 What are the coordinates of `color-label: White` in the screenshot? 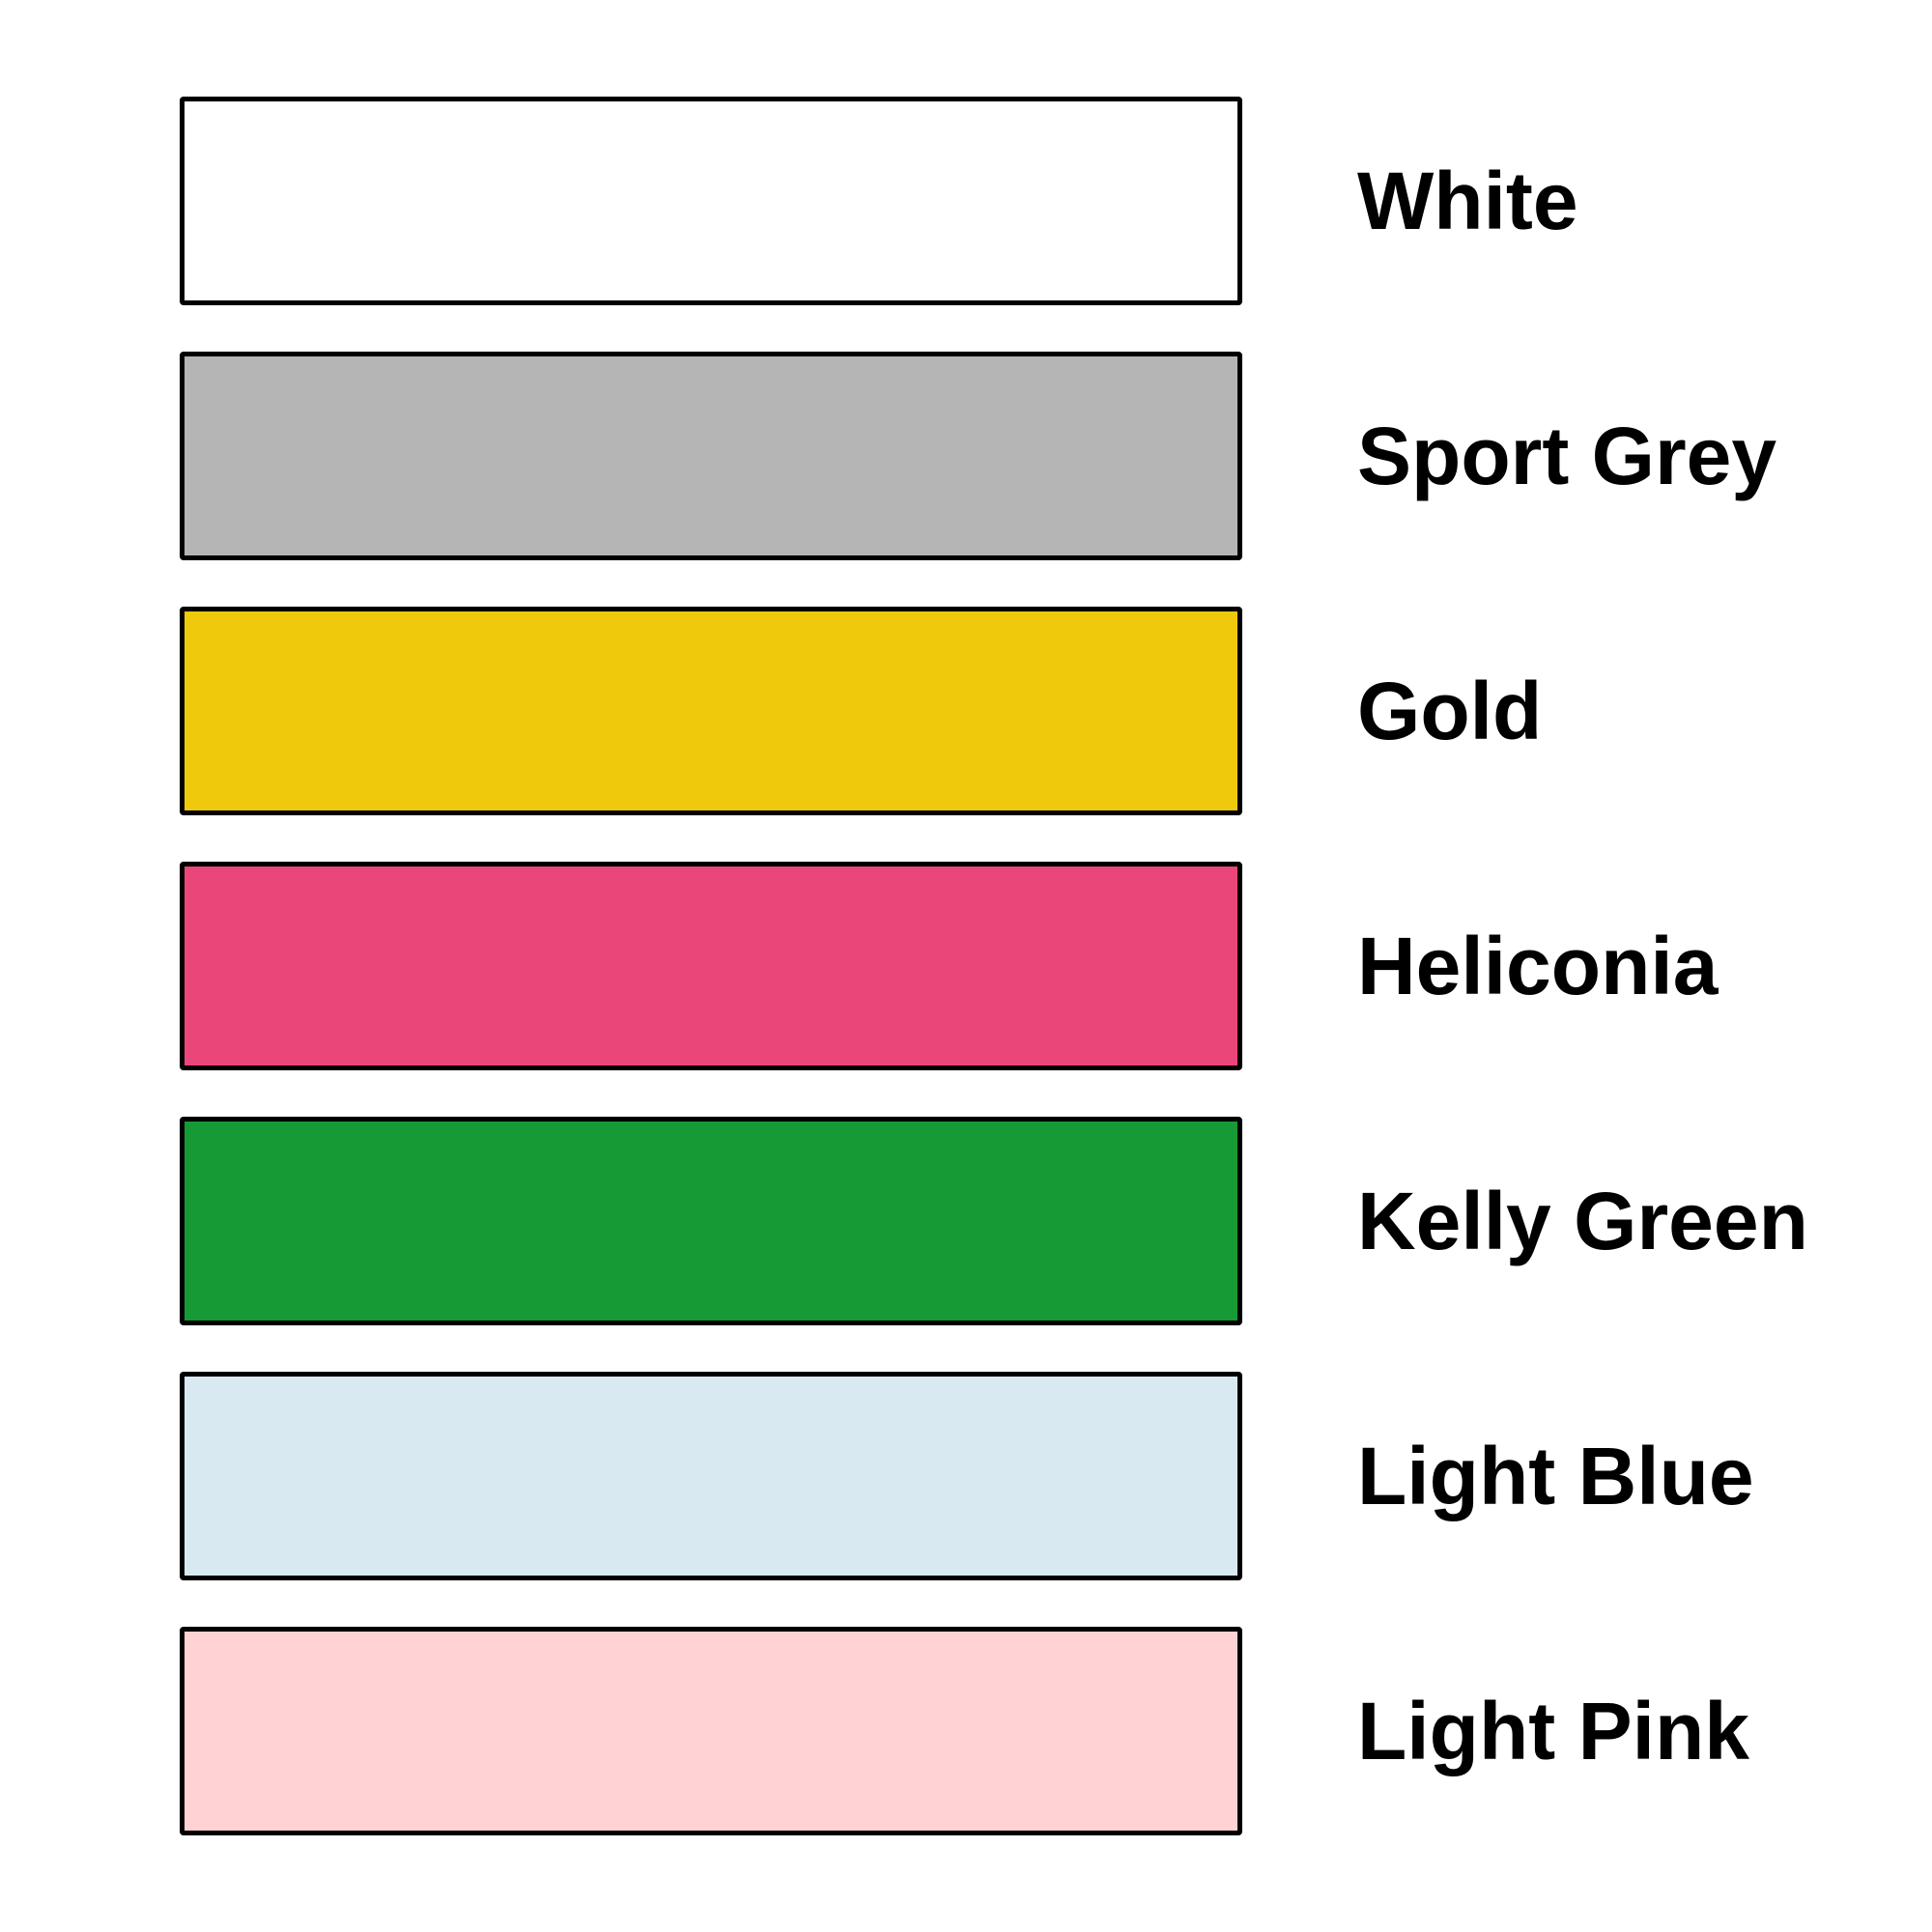 It's located at (1467, 201).